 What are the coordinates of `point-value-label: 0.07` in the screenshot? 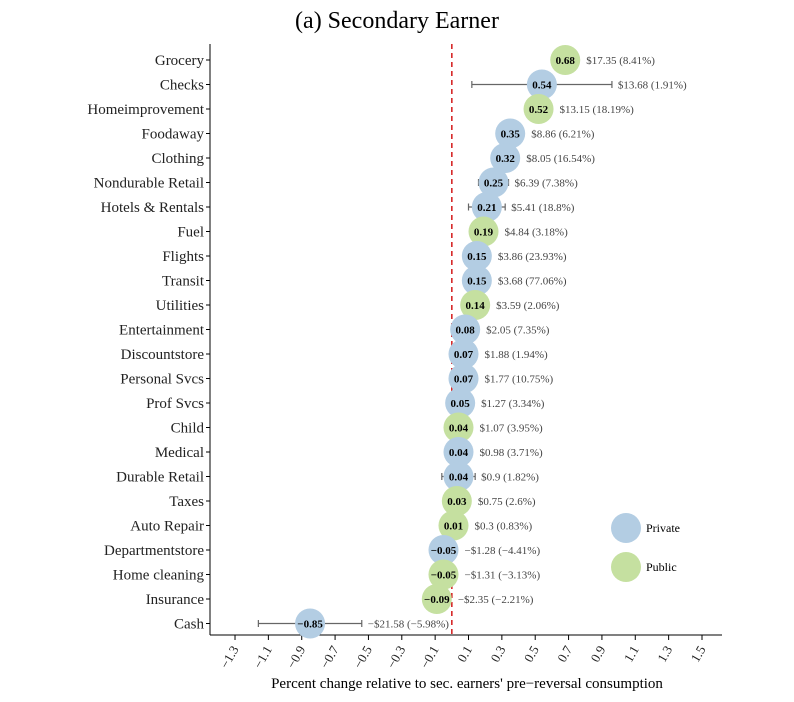 It's located at (464, 355).